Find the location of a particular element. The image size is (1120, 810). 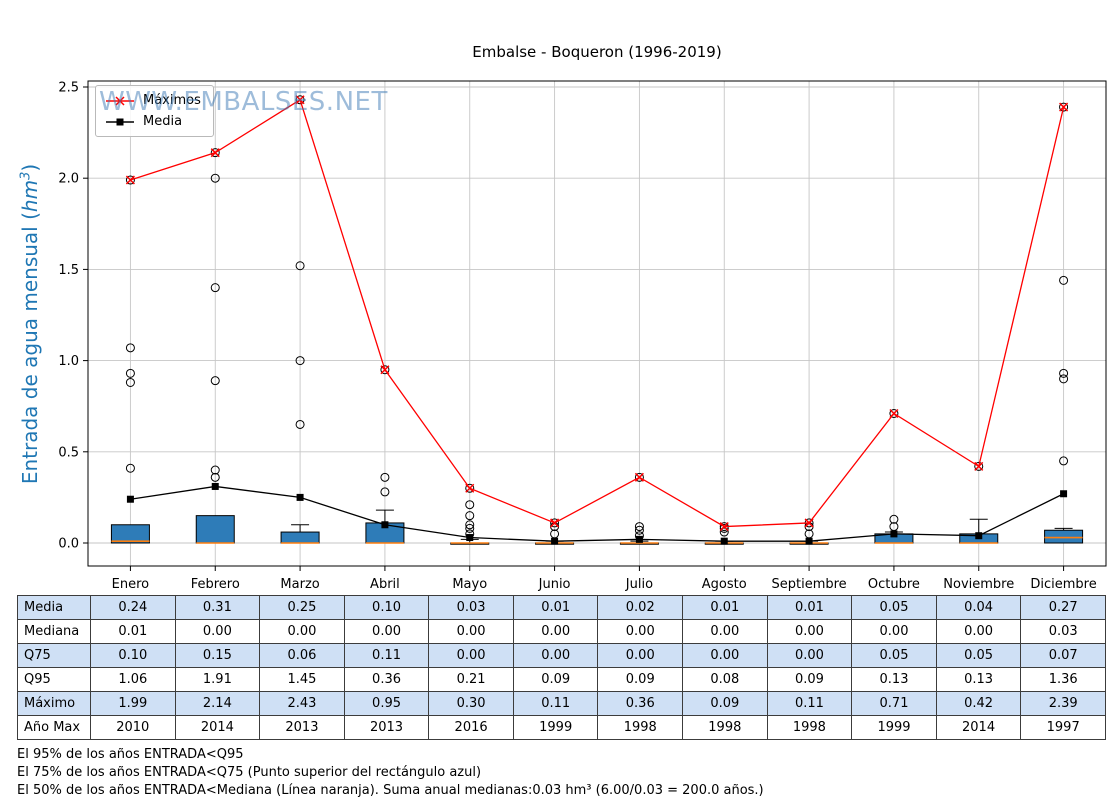

stats-cell: 2.14 is located at coordinates (217, 703).